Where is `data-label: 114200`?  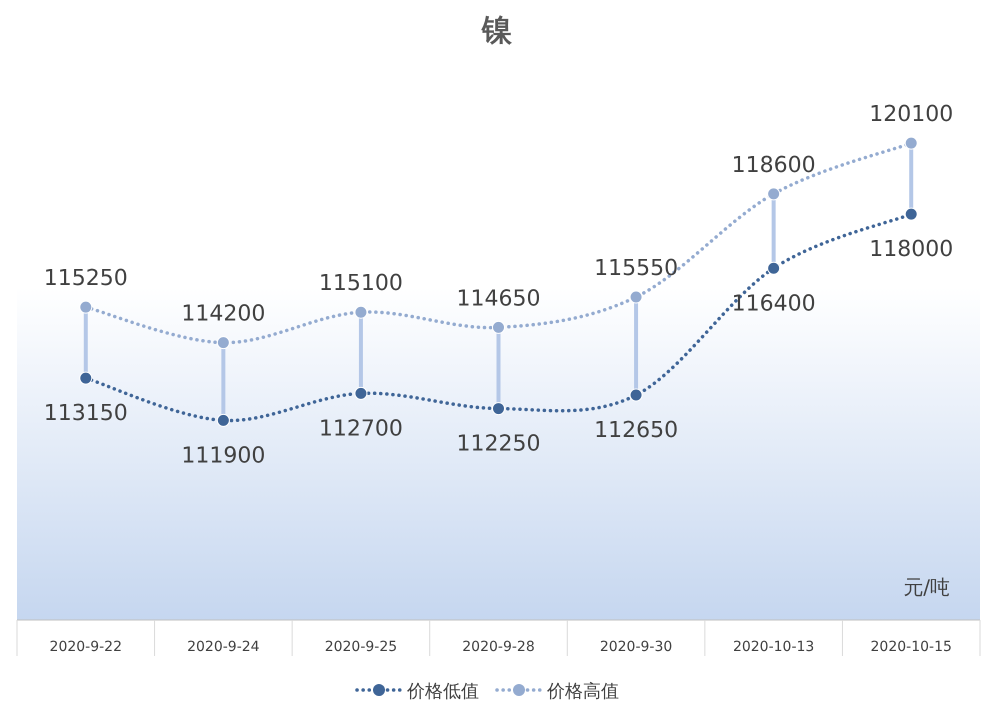 data-label: 114200 is located at coordinates (223, 314).